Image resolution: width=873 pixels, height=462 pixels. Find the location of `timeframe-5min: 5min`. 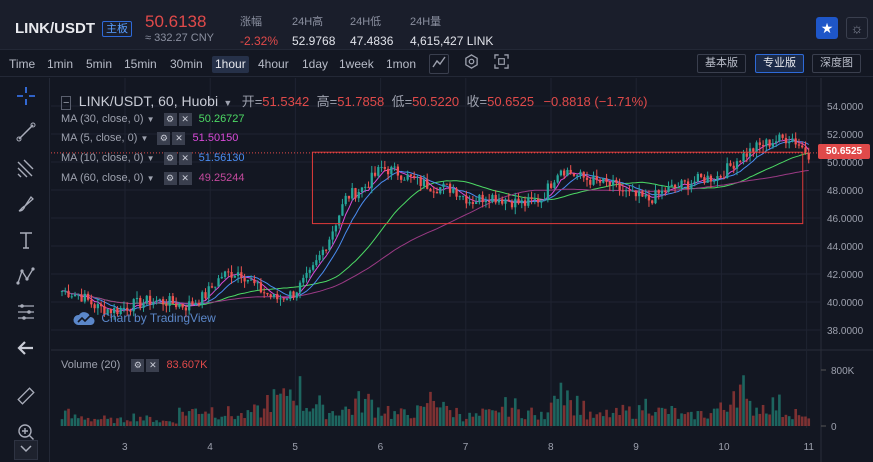

timeframe-5min: 5min is located at coordinates (99, 64).